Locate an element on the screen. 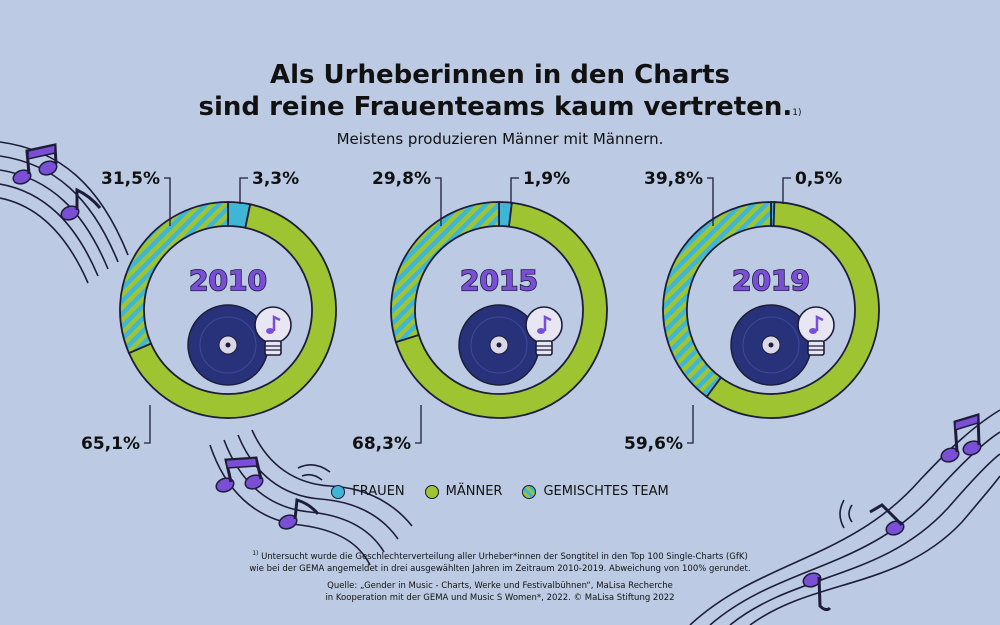  year-label: 2010 is located at coordinates (228, 280).